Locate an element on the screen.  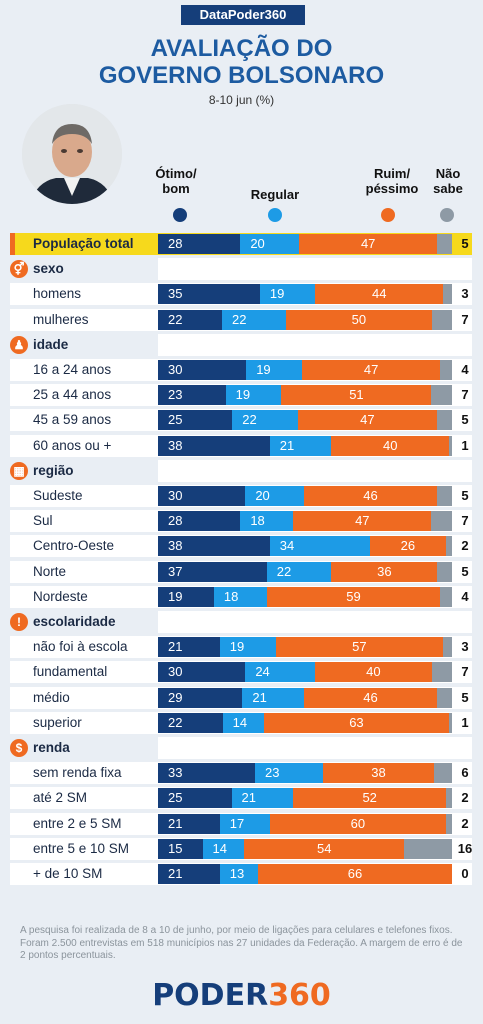
legend-regular: Regular is located at coordinates (275, 194).